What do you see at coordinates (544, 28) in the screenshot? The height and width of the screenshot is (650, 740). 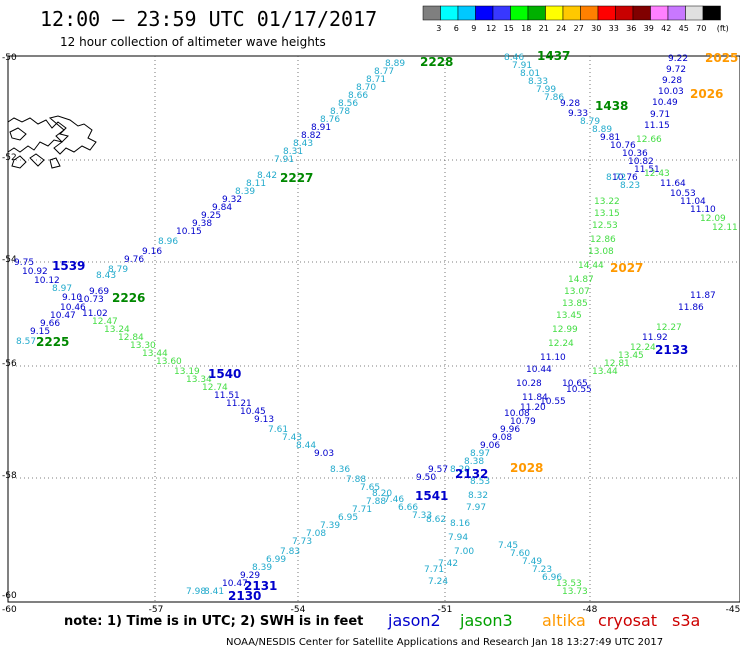 I see `legend-label: 21` at bounding box center [544, 28].